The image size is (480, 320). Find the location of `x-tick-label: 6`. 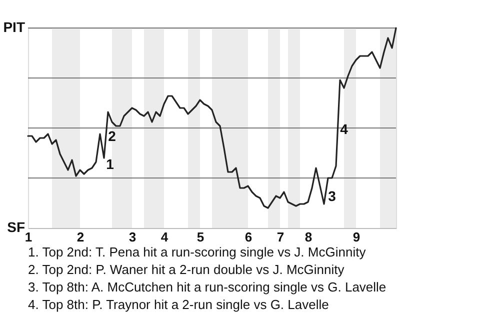

x-tick-label: 6 is located at coordinates (248, 237).